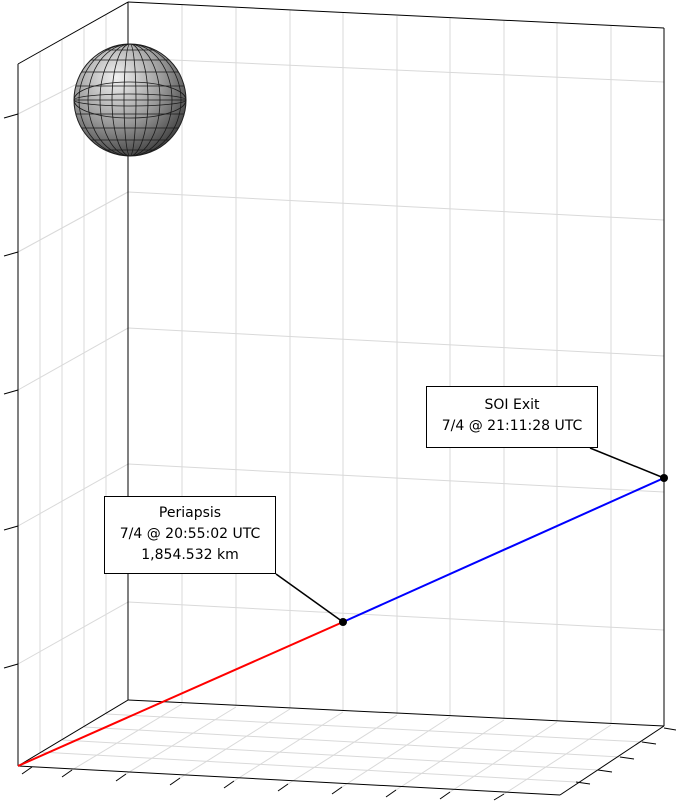 Image resolution: width=676 pixels, height=801 pixels. What do you see at coordinates (180, 694) in the screenshot?
I see `inbound-trajectory-leg` at bounding box center [180, 694].